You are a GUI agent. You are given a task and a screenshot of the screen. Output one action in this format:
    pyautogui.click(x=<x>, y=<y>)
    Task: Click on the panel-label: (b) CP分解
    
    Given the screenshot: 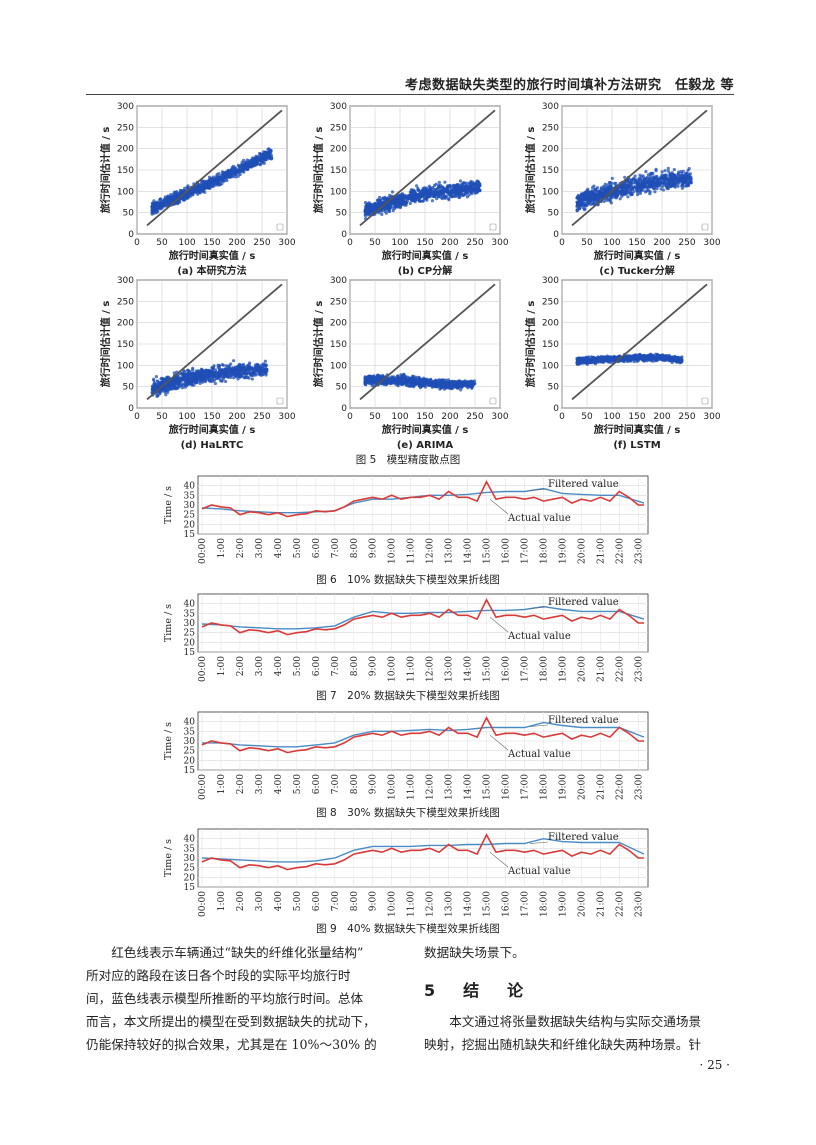 What is the action you would take?
    pyautogui.click(x=425, y=270)
    